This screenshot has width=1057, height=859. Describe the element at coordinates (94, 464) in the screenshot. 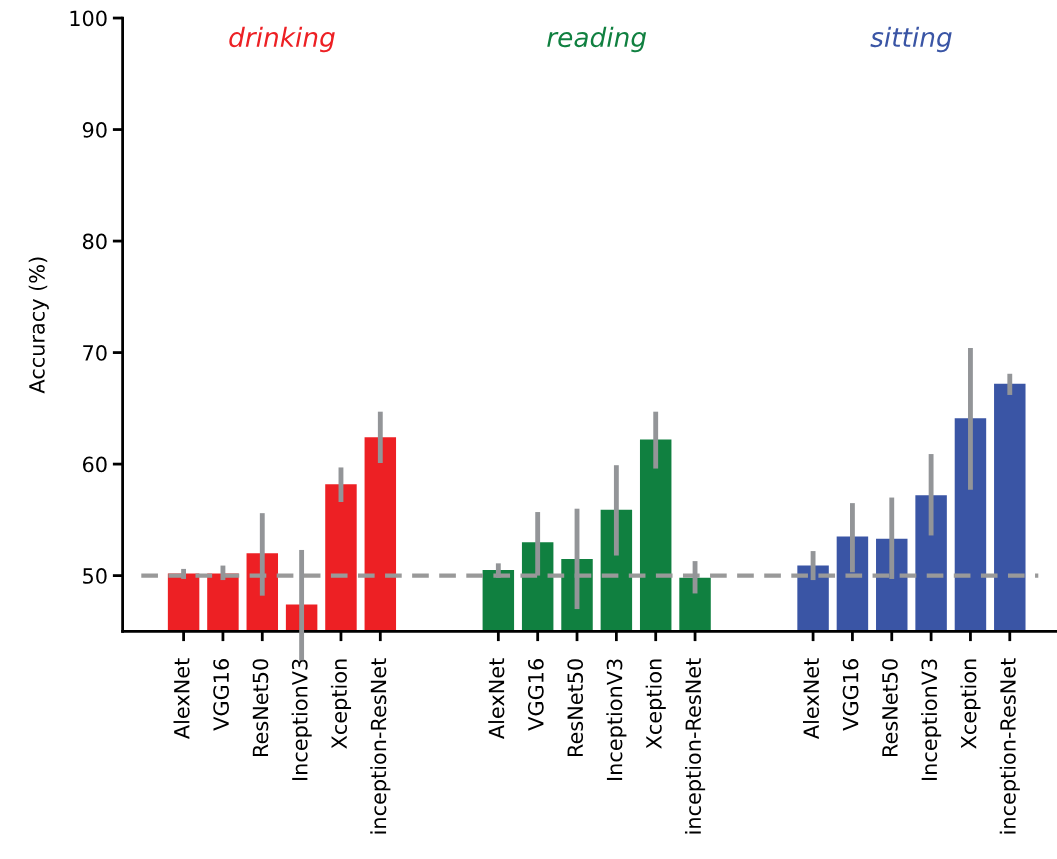

I see `y-tick-label: 60` at that location.